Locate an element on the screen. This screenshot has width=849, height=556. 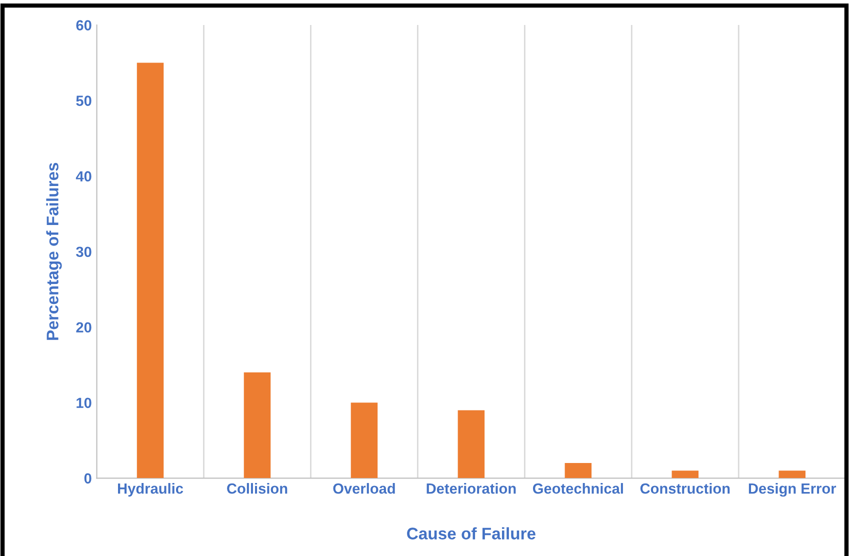
x-tick-label: Design Error is located at coordinates (792, 490).